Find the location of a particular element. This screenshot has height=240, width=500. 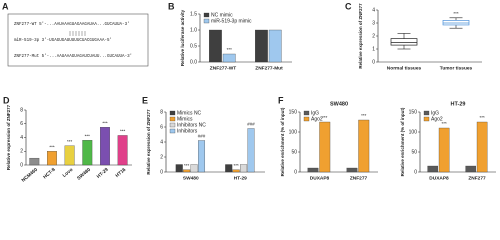

x-tick-label: Lovo is located at coordinates (68, 173).